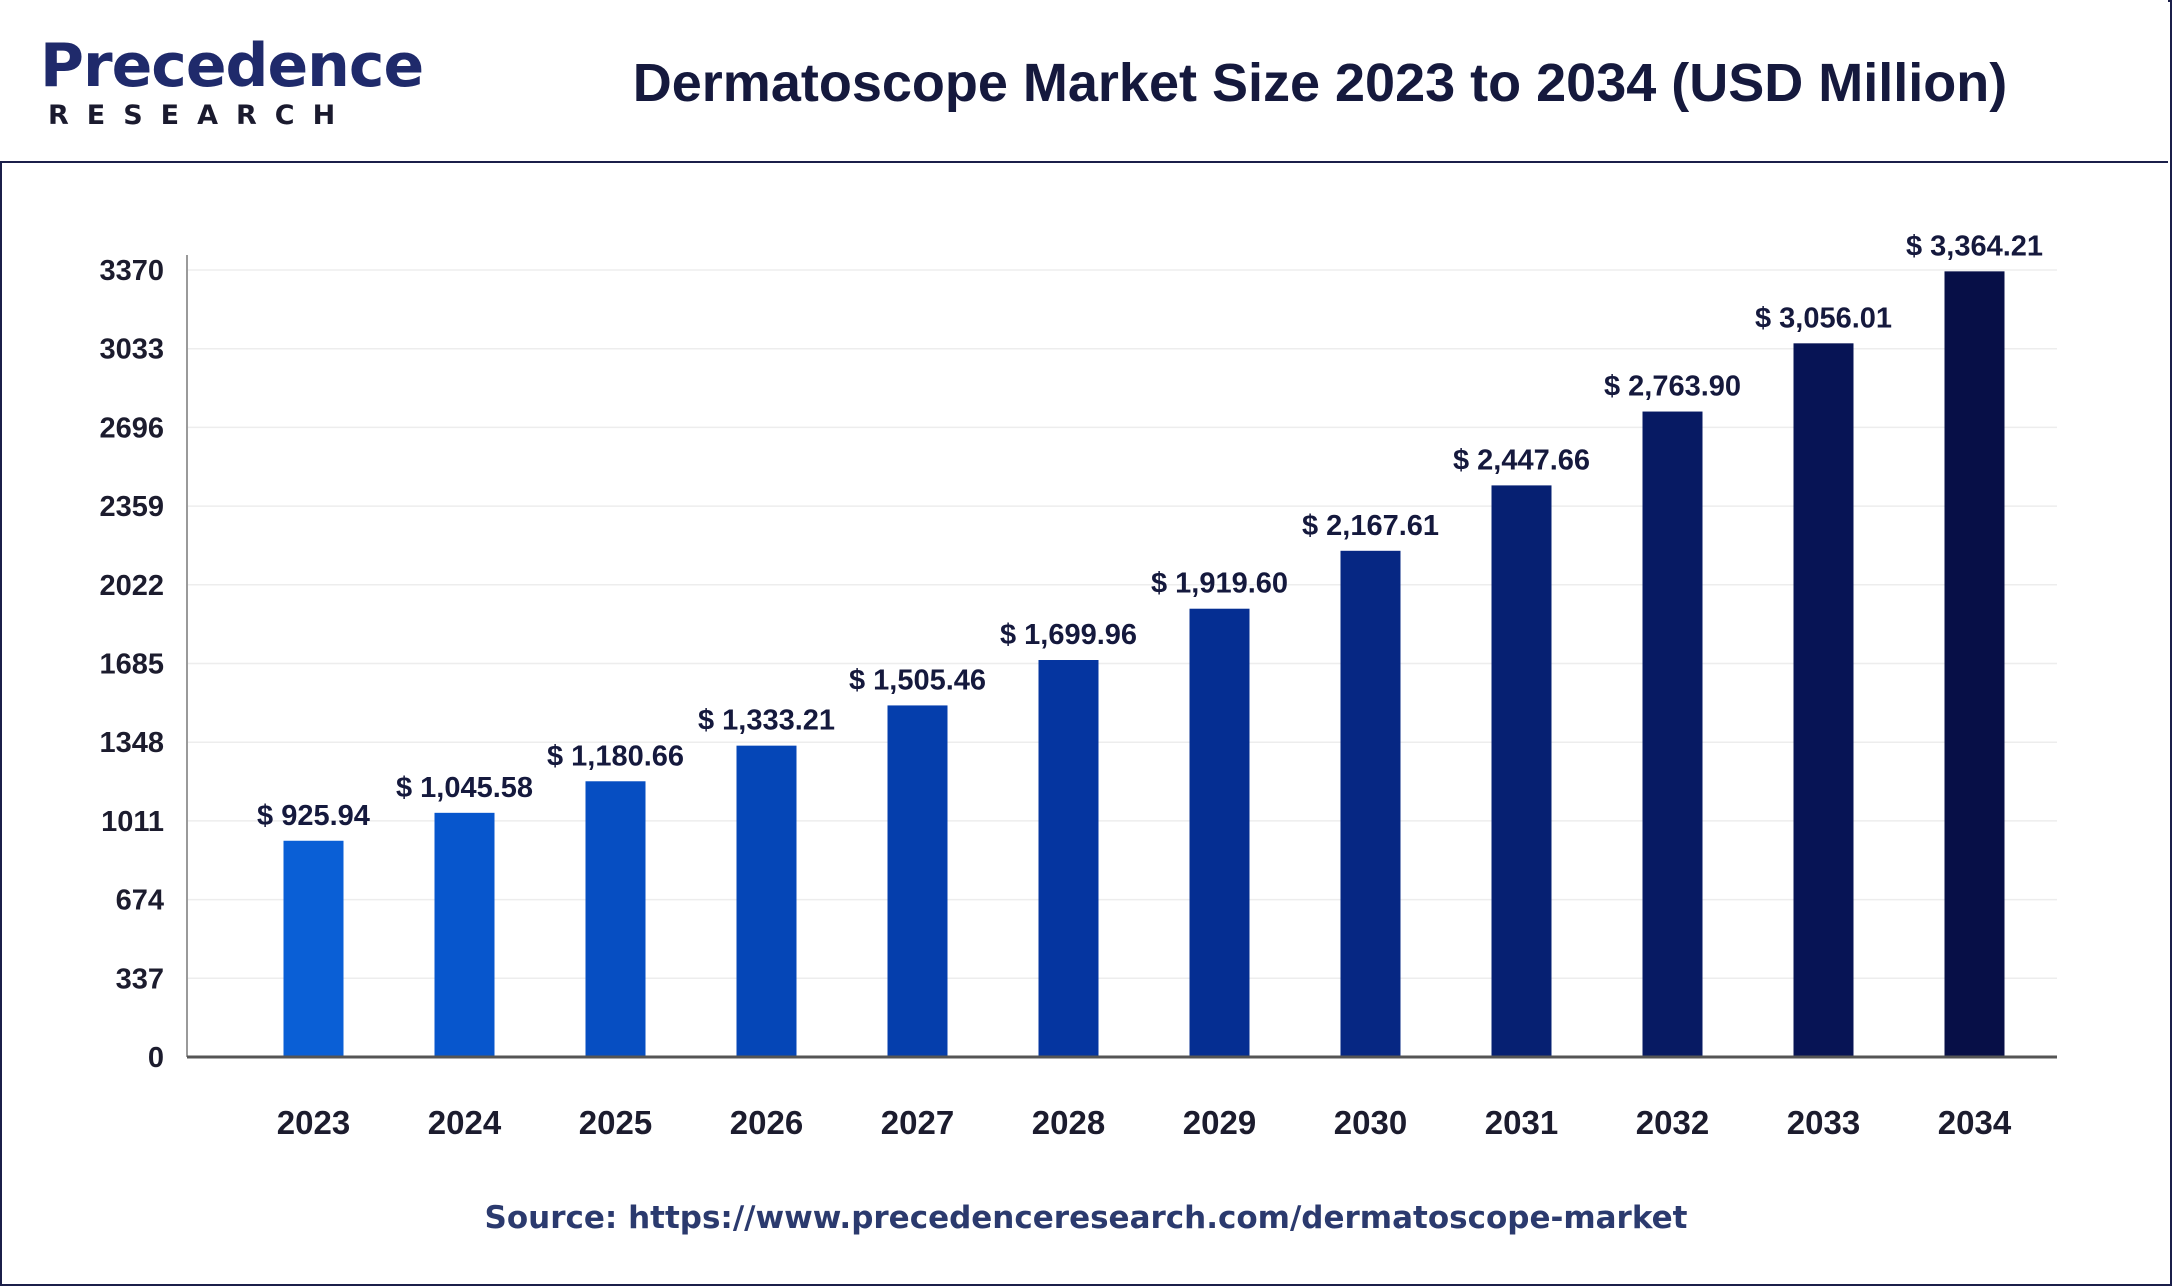 The height and width of the screenshot is (1286, 2172). What do you see at coordinates (1219, 1122) in the screenshot?
I see `x-tick-label-2029: 2029` at bounding box center [1219, 1122].